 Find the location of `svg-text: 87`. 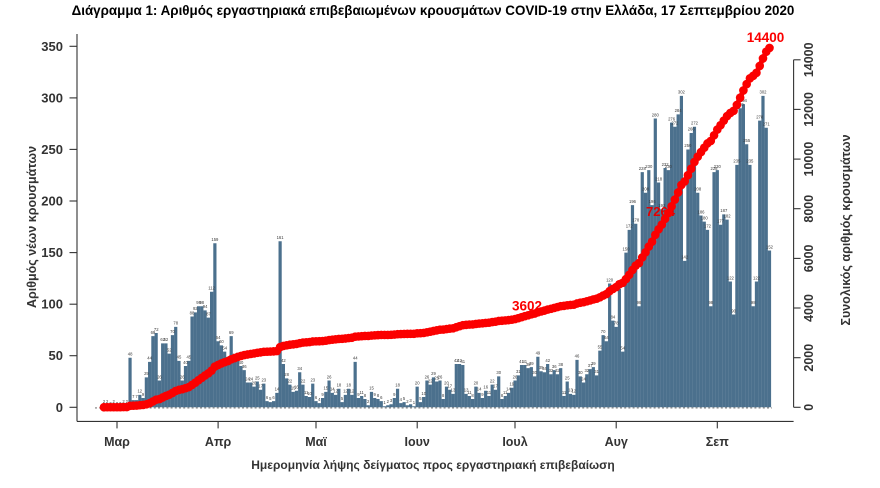

svg-text: 87 is located at coordinates (208, 313).